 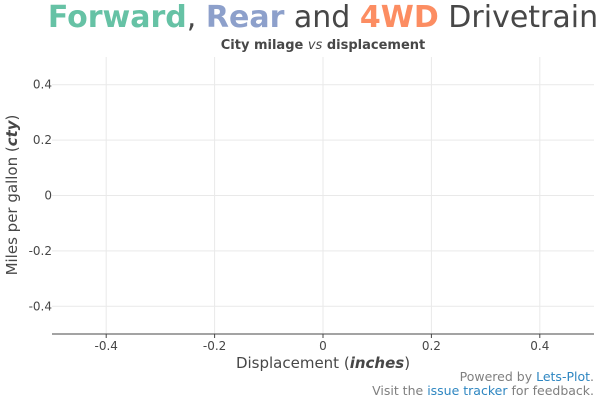 I want to click on x-tick-label: 0.2, so click(x=431, y=346).